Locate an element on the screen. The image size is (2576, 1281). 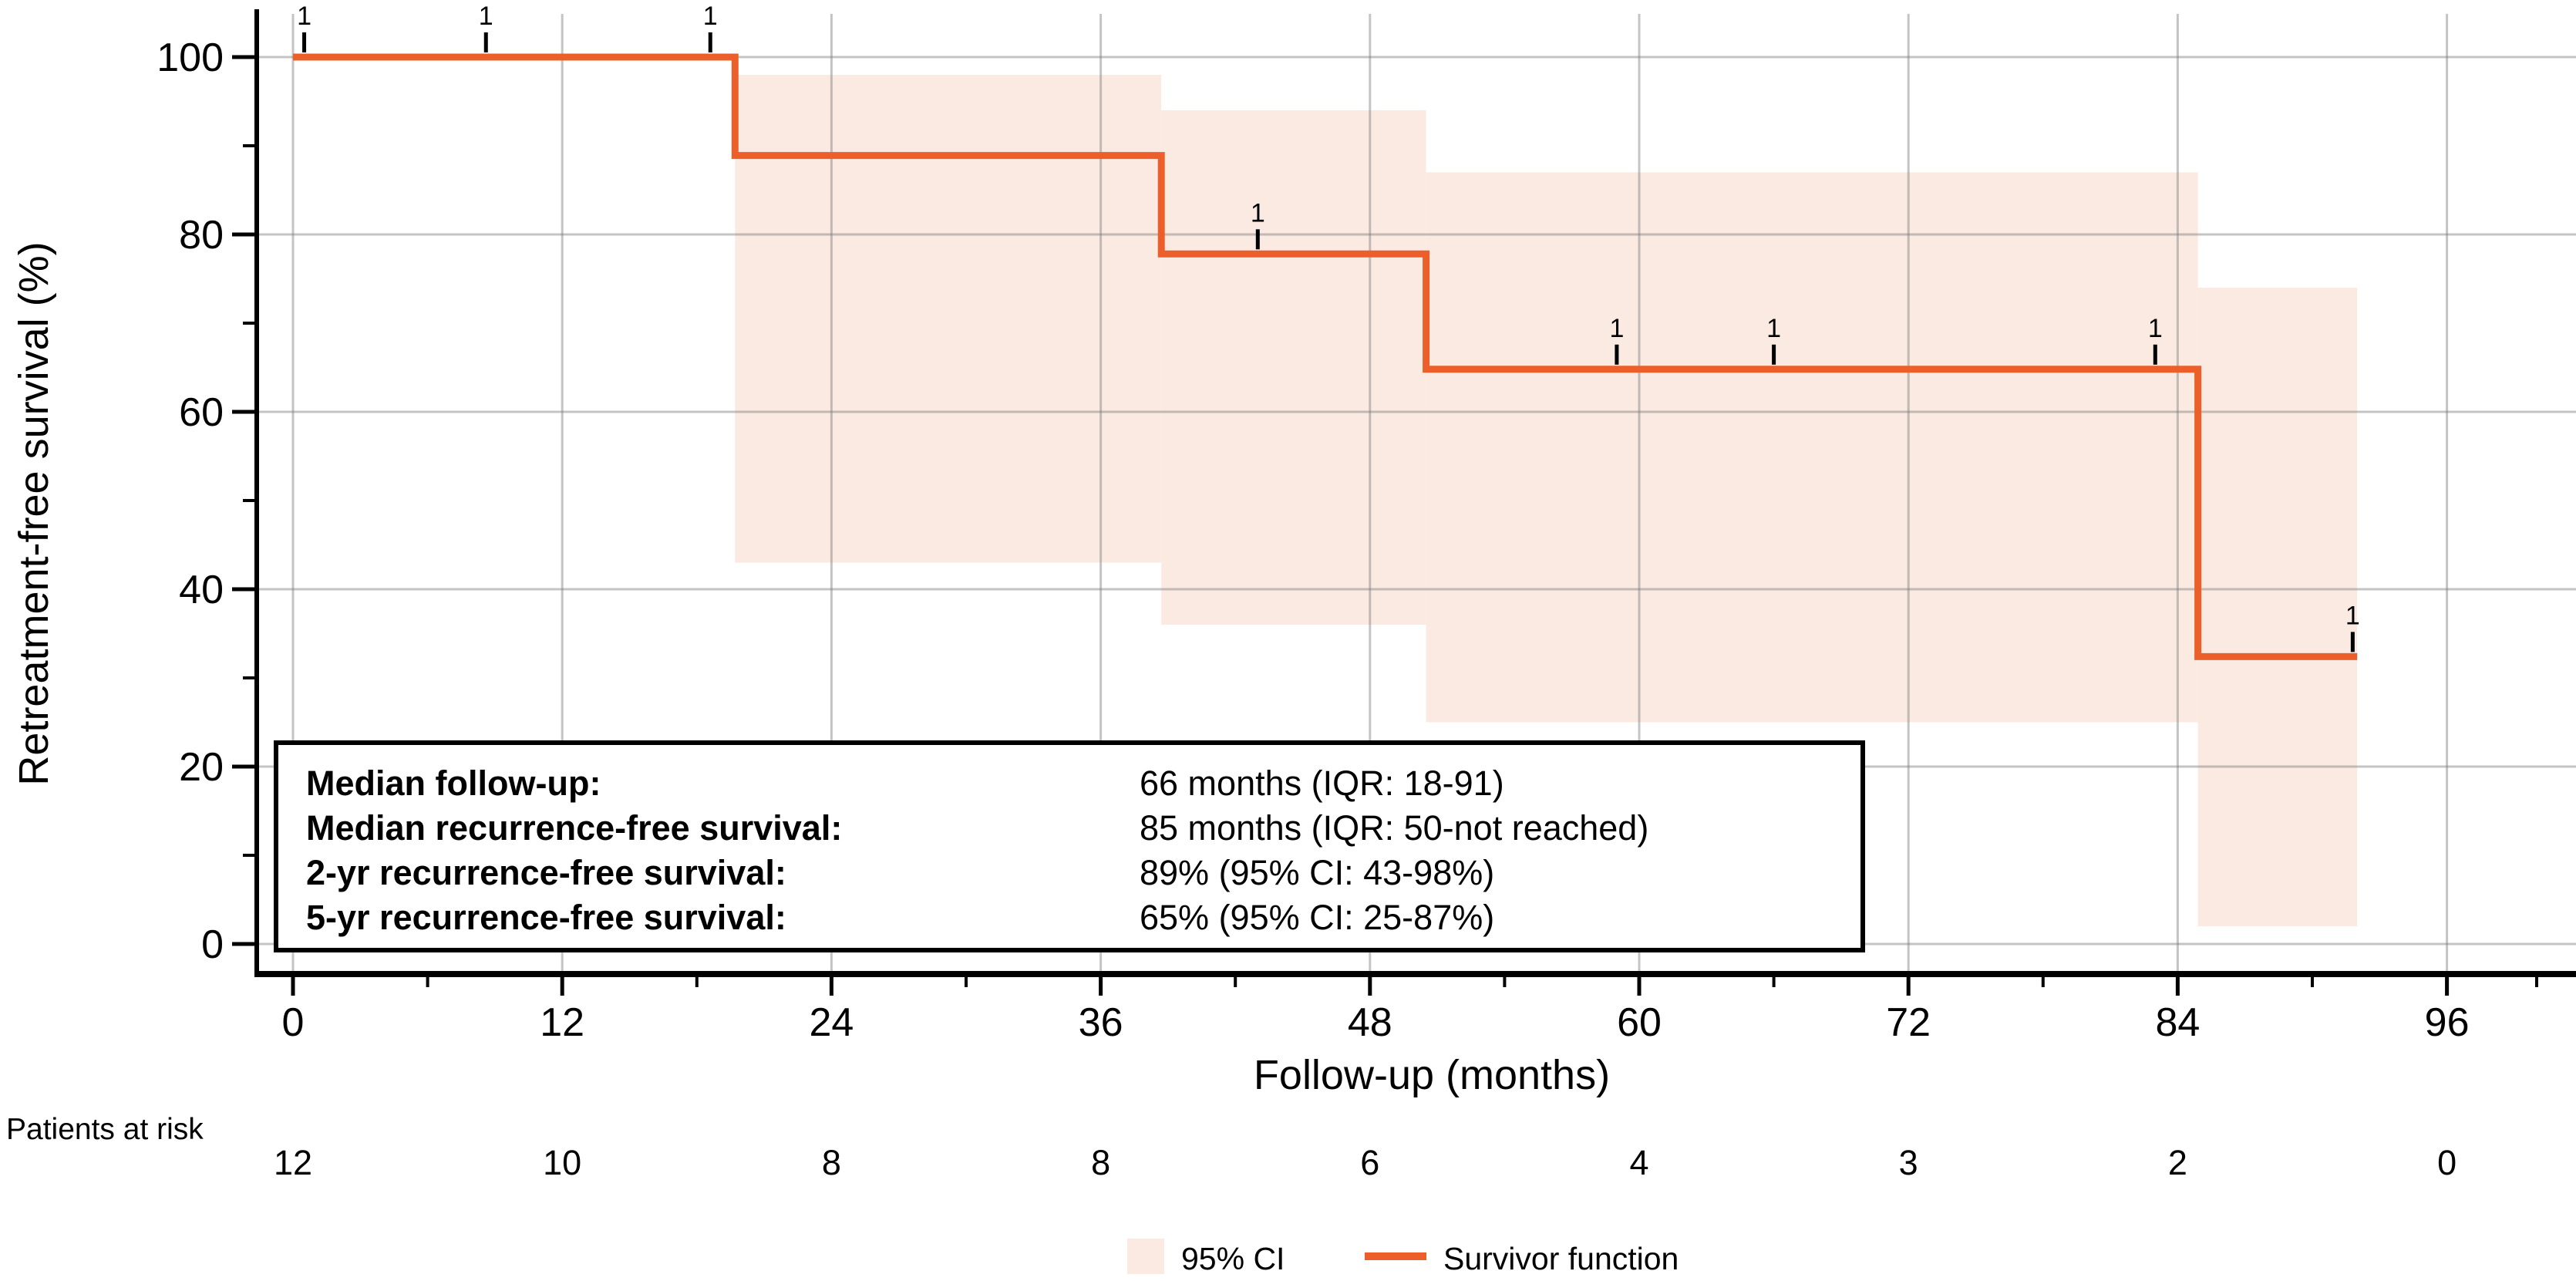
legend: 95% CI Survivor function is located at coordinates (1403, 1258).